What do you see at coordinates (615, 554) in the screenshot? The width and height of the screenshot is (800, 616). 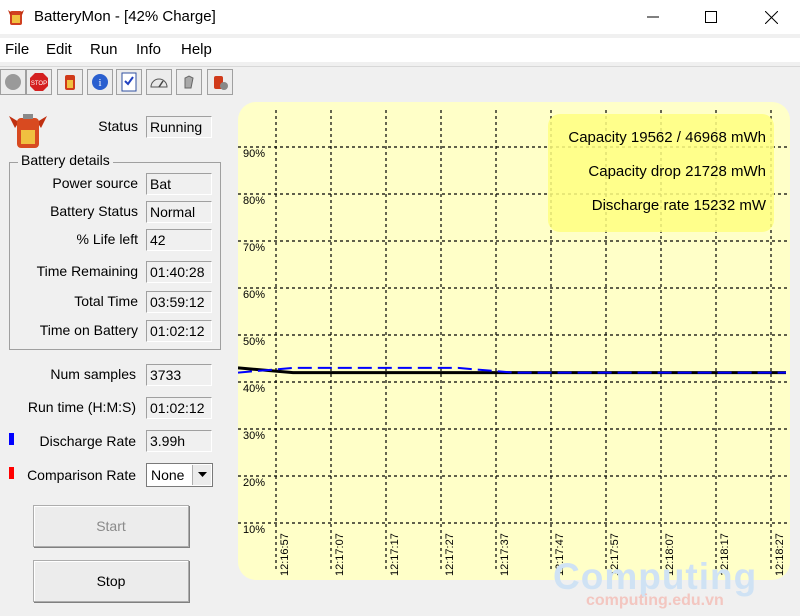 I see `chart-x-tick-label: 12:17:57` at bounding box center [615, 554].